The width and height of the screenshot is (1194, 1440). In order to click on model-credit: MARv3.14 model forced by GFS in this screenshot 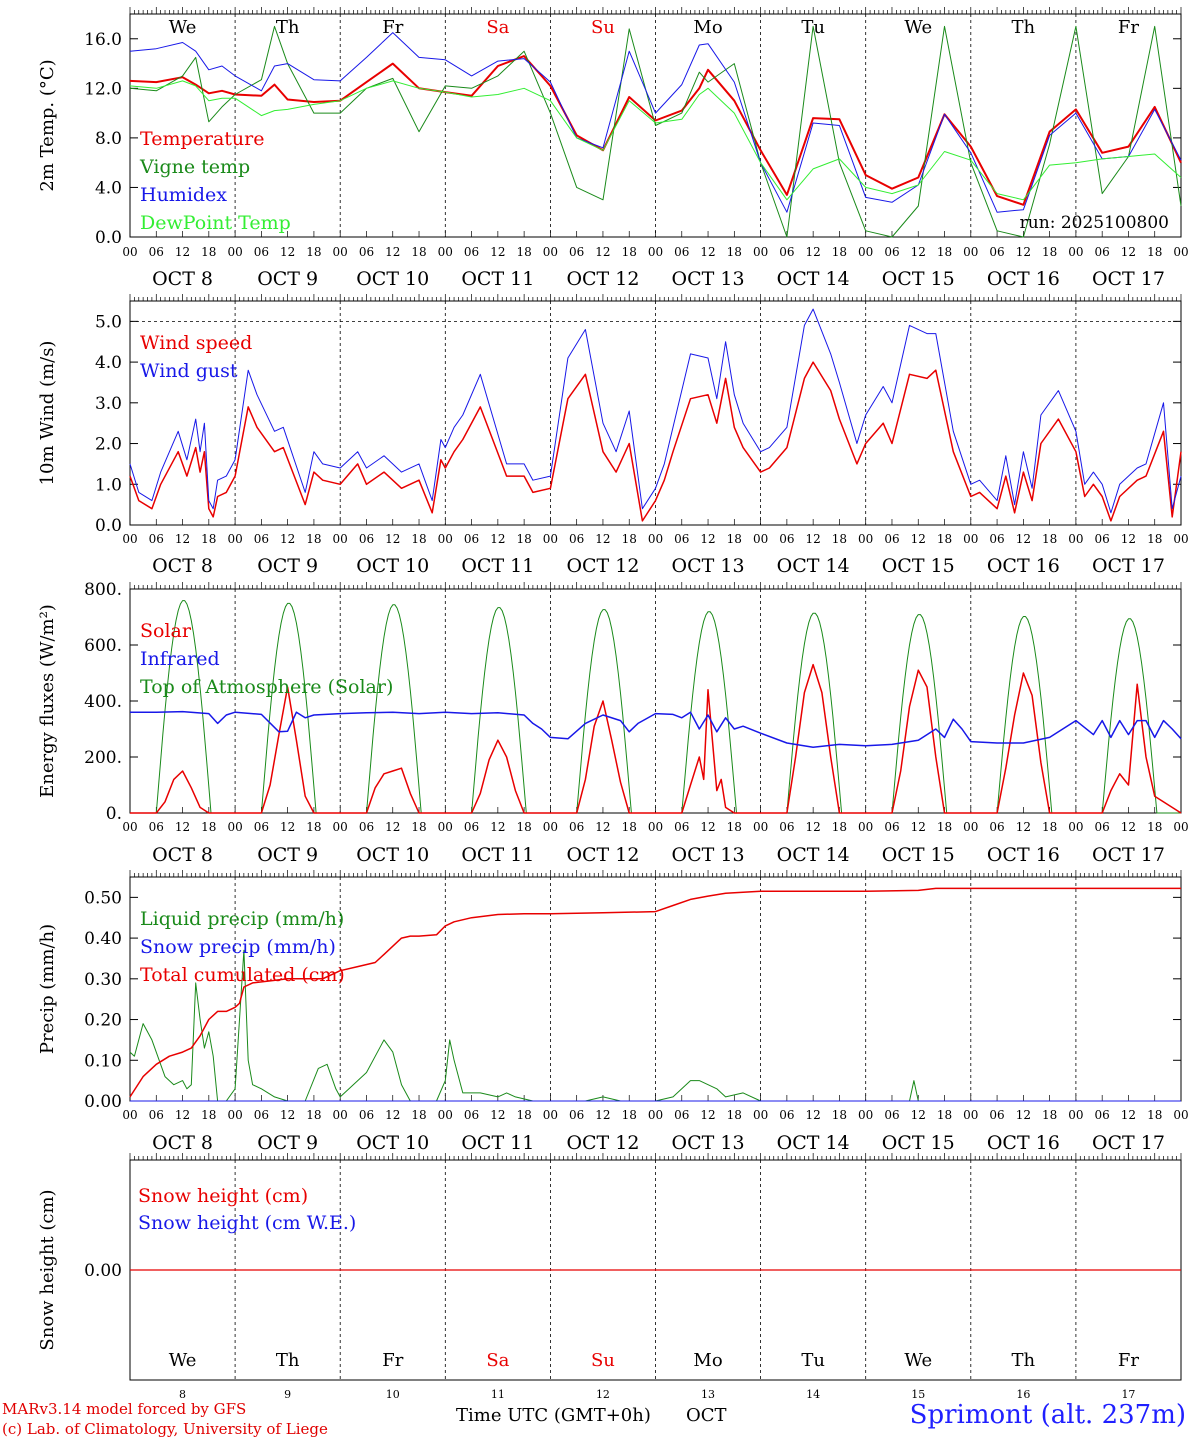, I will do `click(124, 1409)`.